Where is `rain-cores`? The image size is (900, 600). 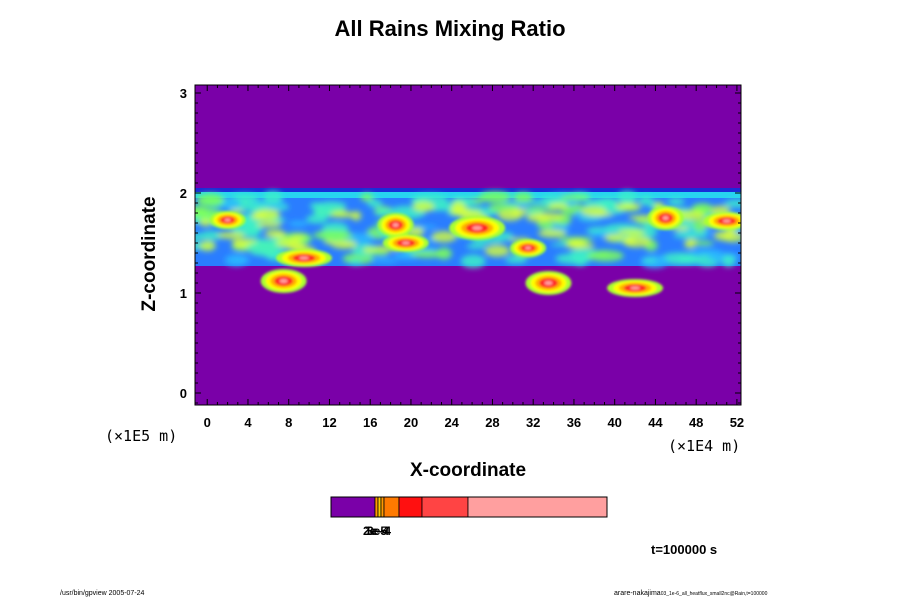 rain-cores is located at coordinates (475, 251).